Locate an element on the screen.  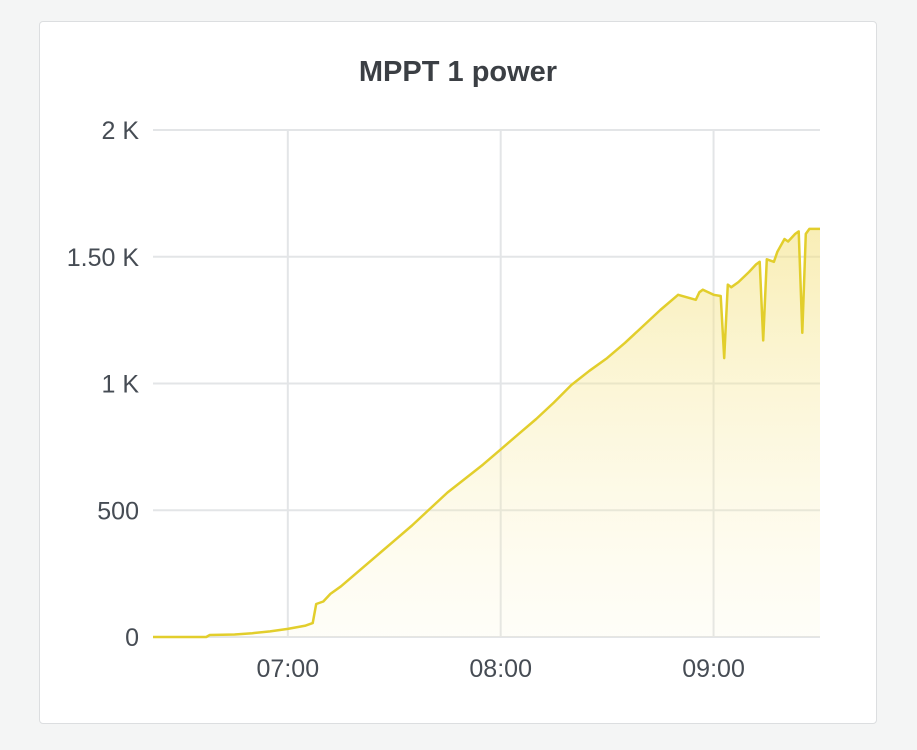
y-tick-label: 1 K is located at coordinates (120, 385).